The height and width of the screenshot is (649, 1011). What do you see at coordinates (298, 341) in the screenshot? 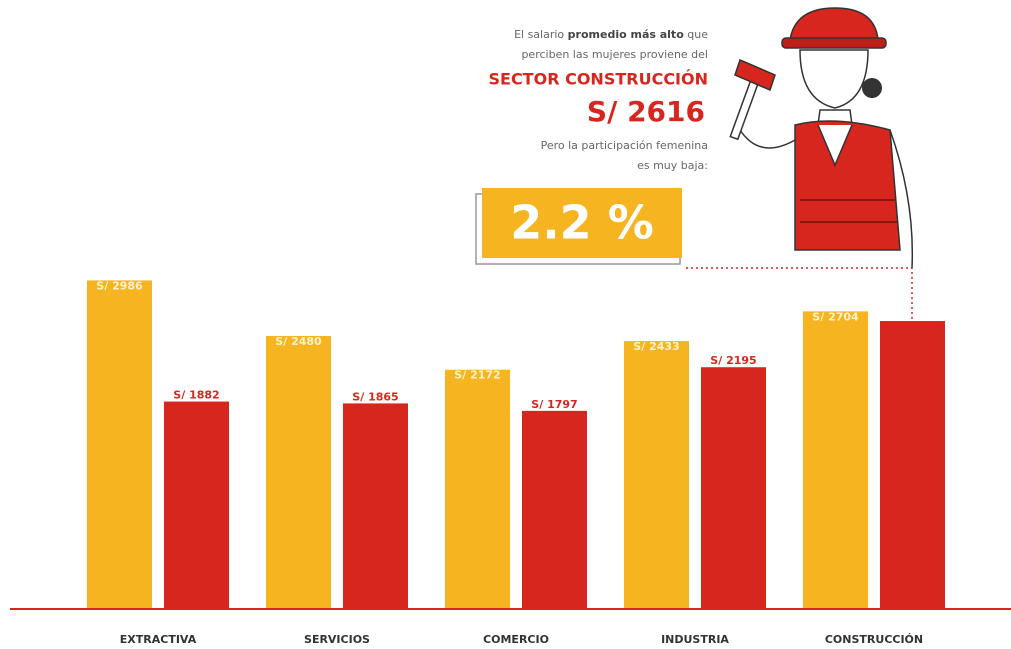
I see `value-label: S/ 2480` at bounding box center [298, 341].